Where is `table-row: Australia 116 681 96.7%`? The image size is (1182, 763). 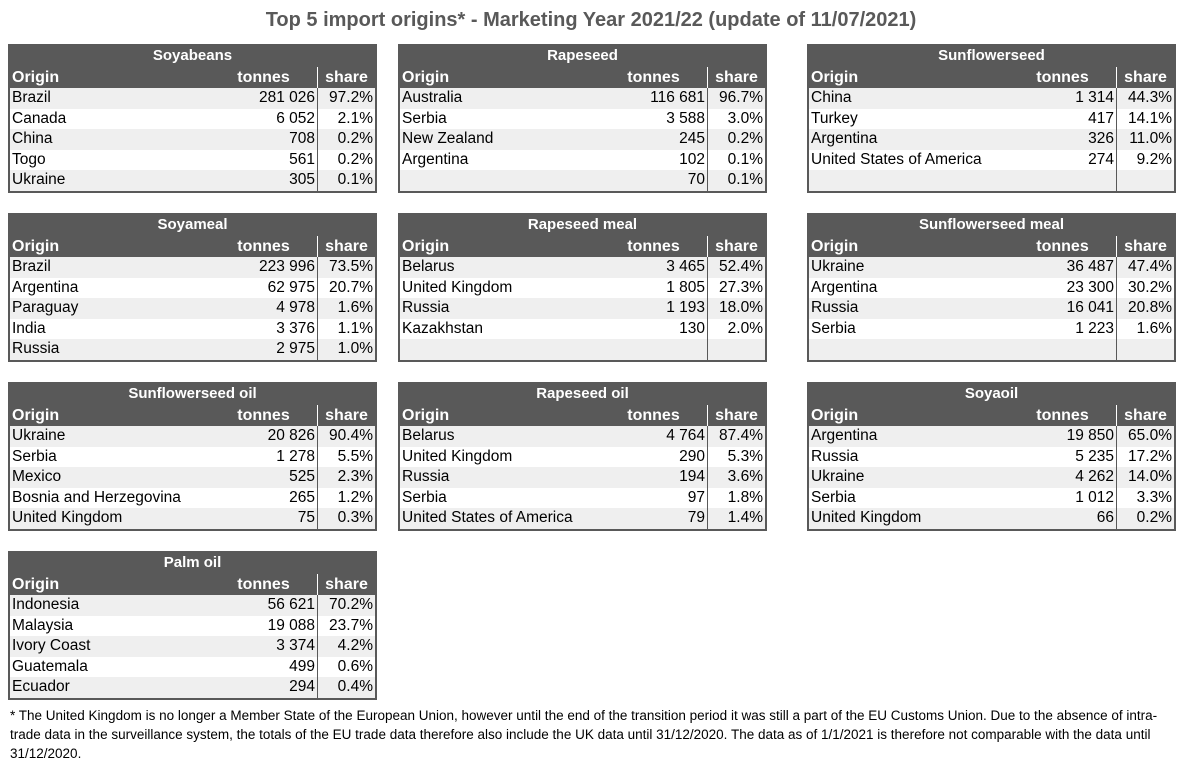
table-row: Australia 116 681 96.7% is located at coordinates (582, 98).